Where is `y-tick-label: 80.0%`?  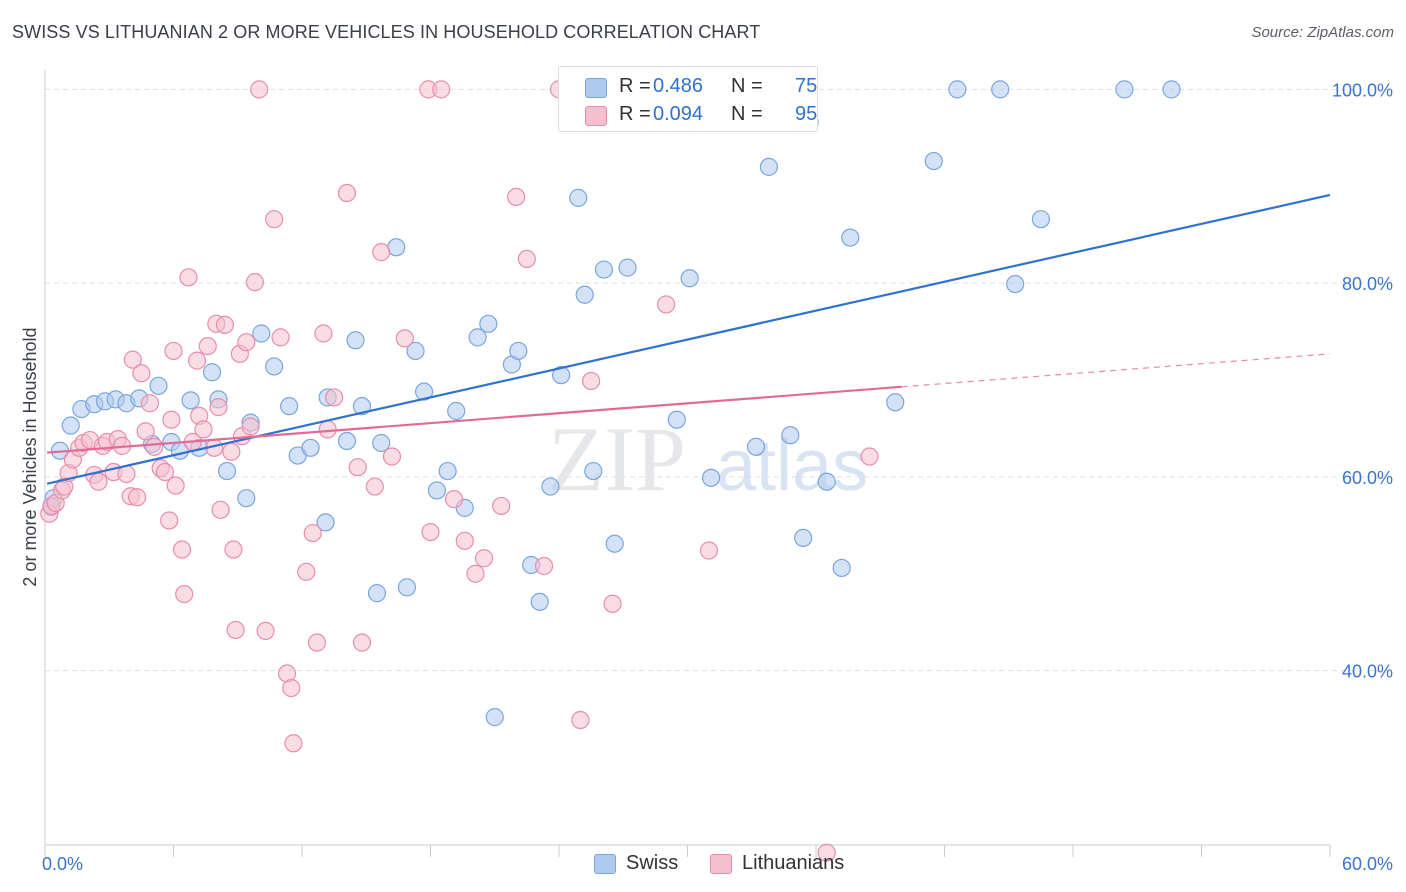 y-tick-label: 80.0% is located at coordinates (1367, 284).